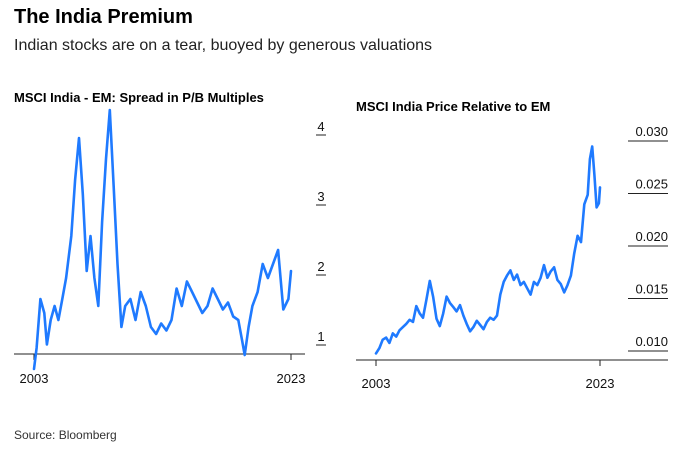  What do you see at coordinates (320, 196) in the screenshot?
I see `pb-y-tick-label: 3` at bounding box center [320, 196].